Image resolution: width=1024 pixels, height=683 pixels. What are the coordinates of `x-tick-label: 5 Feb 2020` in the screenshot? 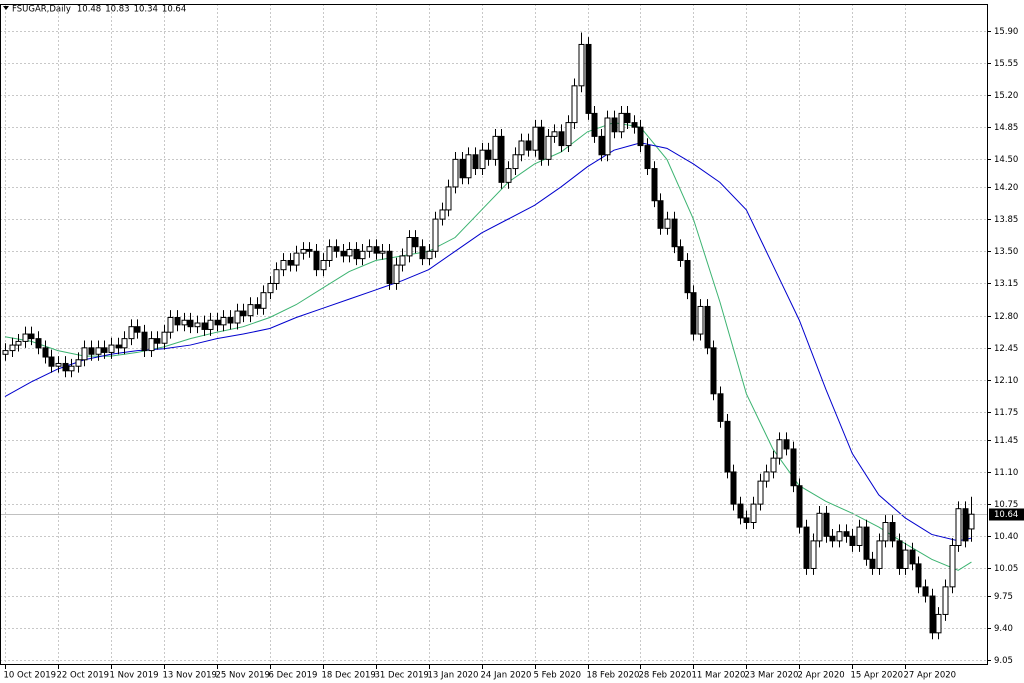 It's located at (558, 676).